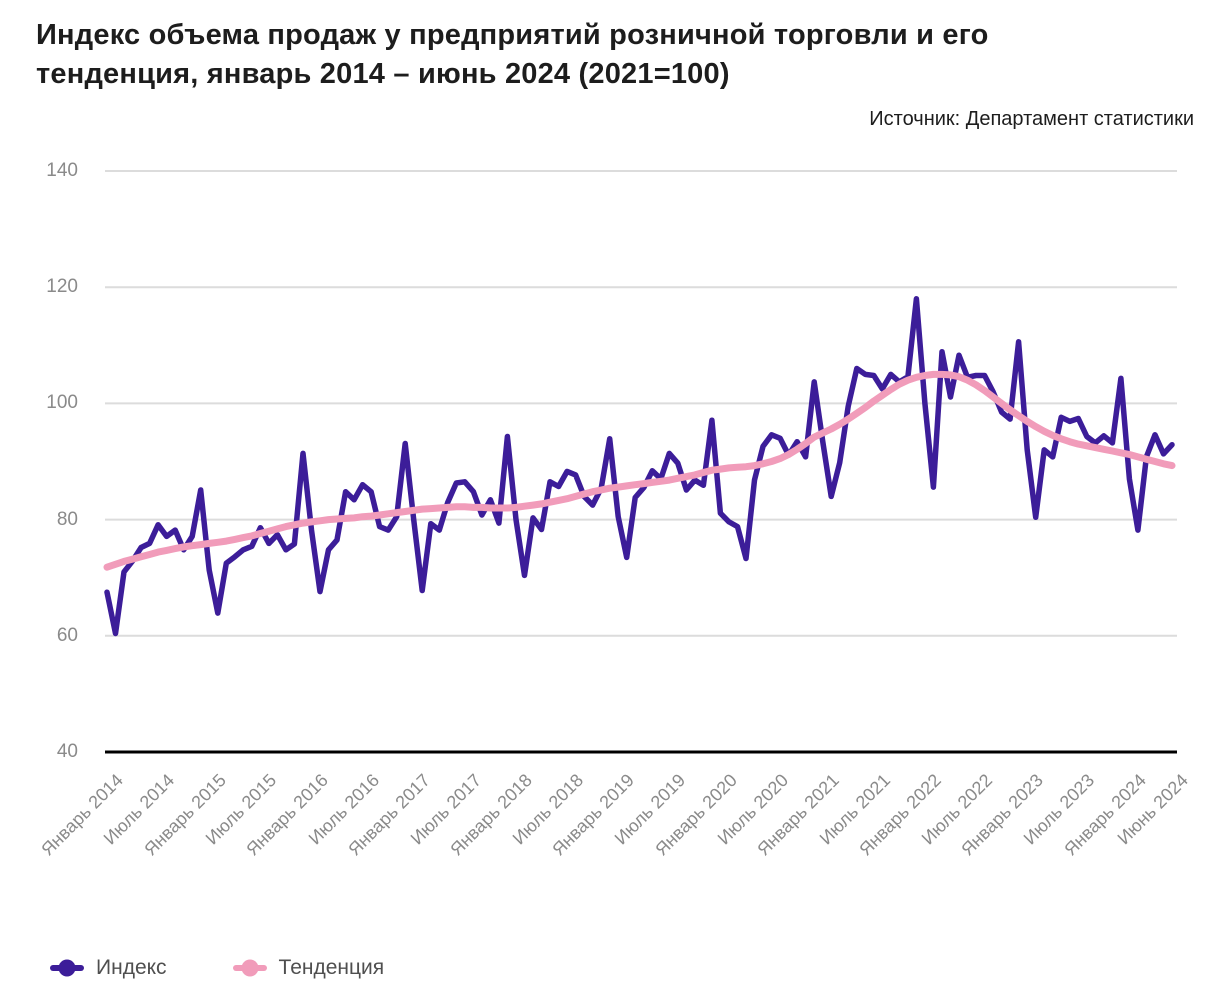 Image resolution: width=1214 pixels, height=1000 pixels. Describe the element at coordinates (67, 968) in the screenshot. I see `index-line-marker-icon` at that location.